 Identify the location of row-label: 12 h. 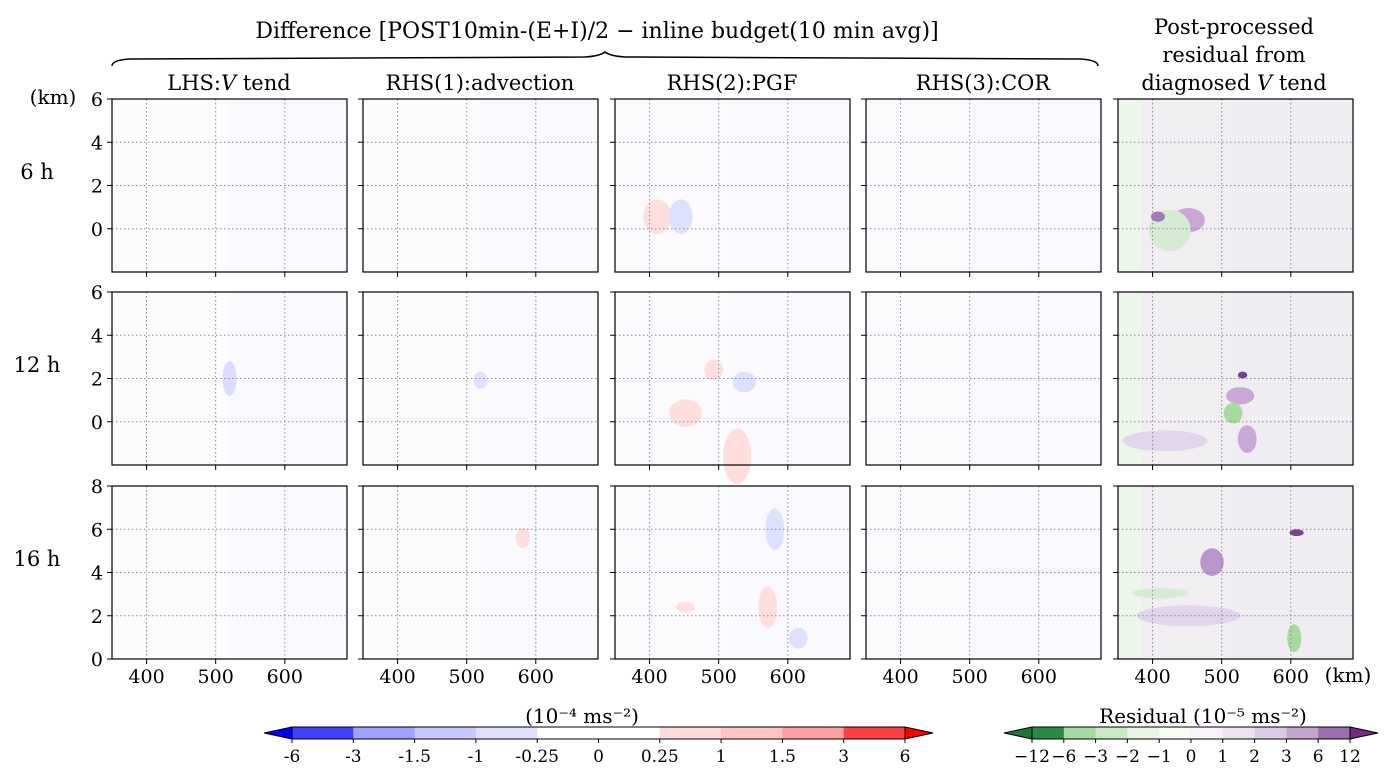
(37, 365).